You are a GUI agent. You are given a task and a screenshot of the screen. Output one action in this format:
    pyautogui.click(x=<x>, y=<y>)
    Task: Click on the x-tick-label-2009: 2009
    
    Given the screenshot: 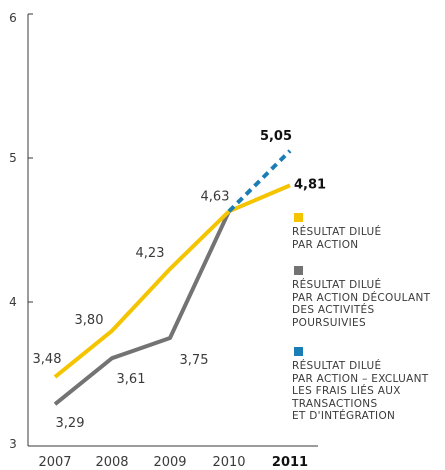 What is the action you would take?
    pyautogui.click(x=169, y=462)
    